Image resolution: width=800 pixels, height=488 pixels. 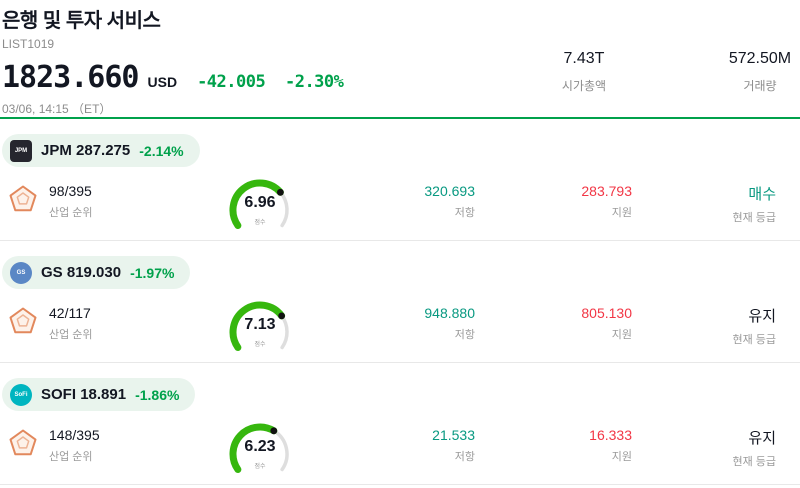 What do you see at coordinates (314, 82) in the screenshot?
I see `change-percent: -2.30%` at bounding box center [314, 82].